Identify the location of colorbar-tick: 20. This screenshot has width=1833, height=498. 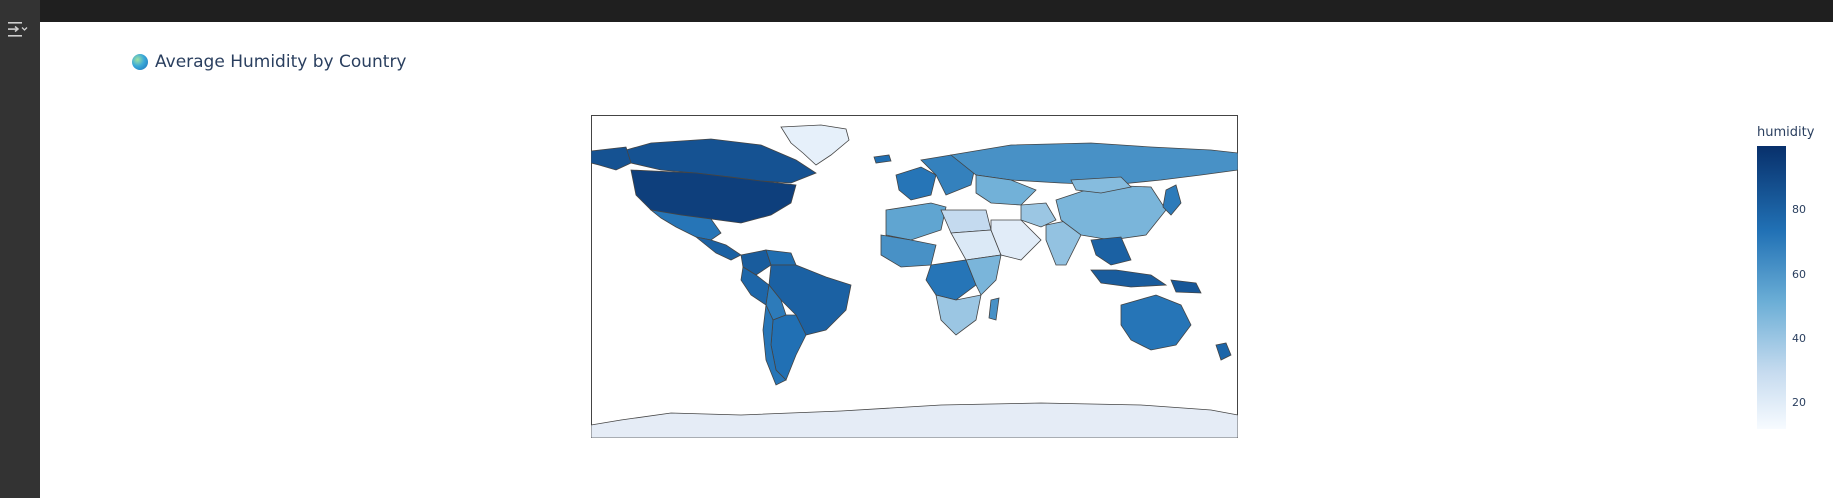
(1799, 403).